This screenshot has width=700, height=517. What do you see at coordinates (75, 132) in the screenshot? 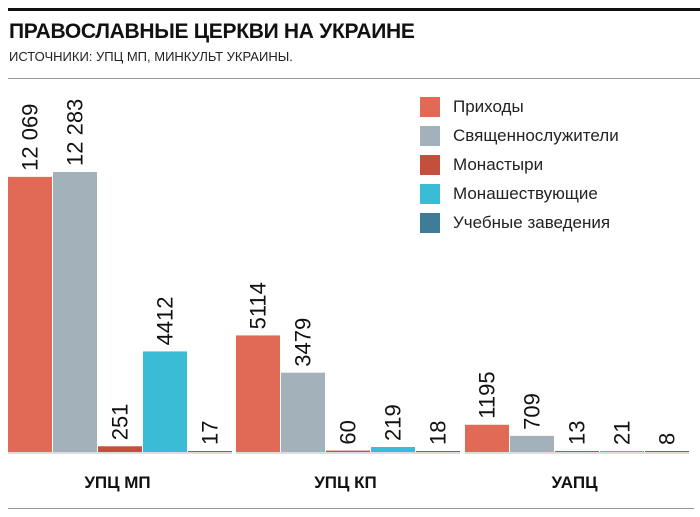
I see `data-label: 12 283` at bounding box center [75, 132].